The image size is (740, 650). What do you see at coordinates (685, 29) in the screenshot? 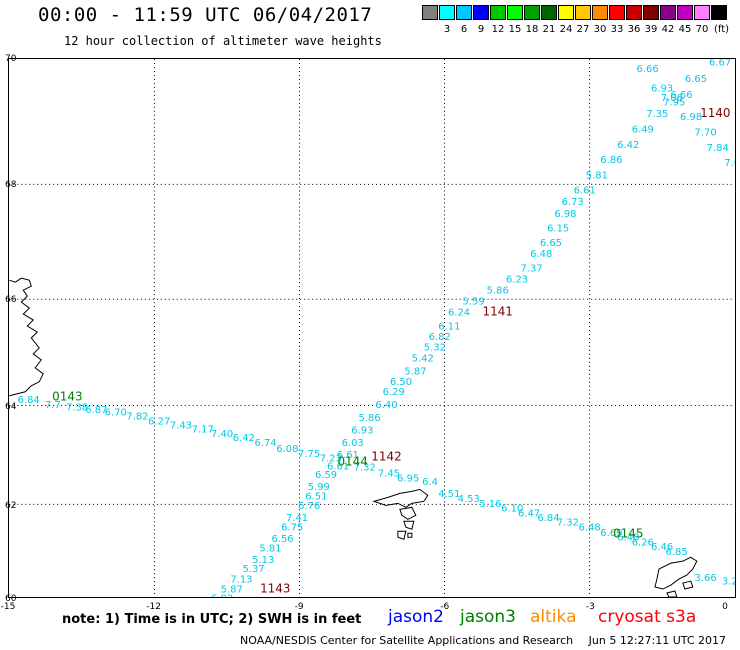
I see `legend-label: 45` at bounding box center [685, 29].